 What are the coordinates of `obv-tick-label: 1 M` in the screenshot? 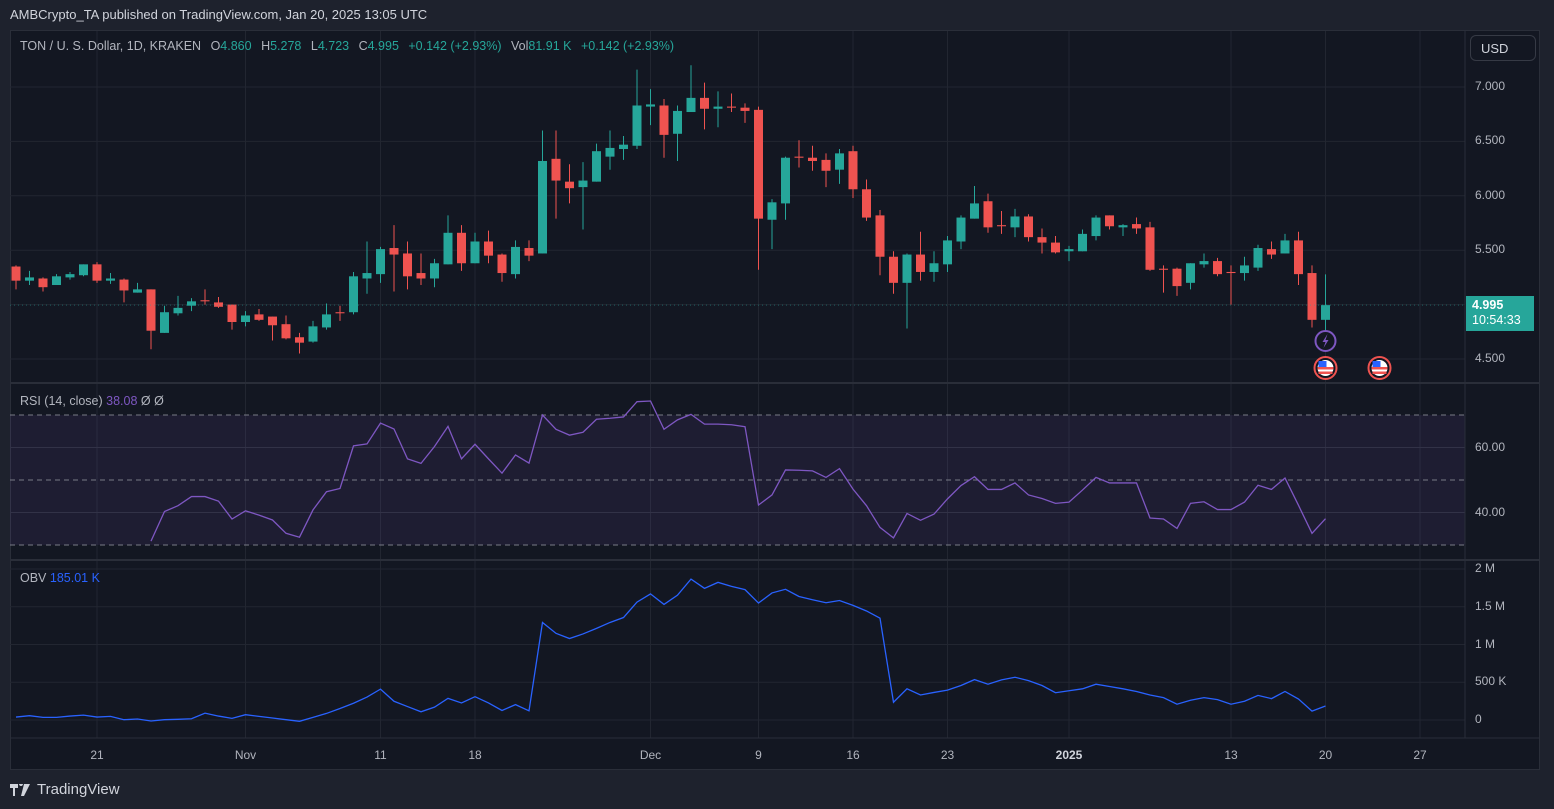 It's located at (1485, 643).